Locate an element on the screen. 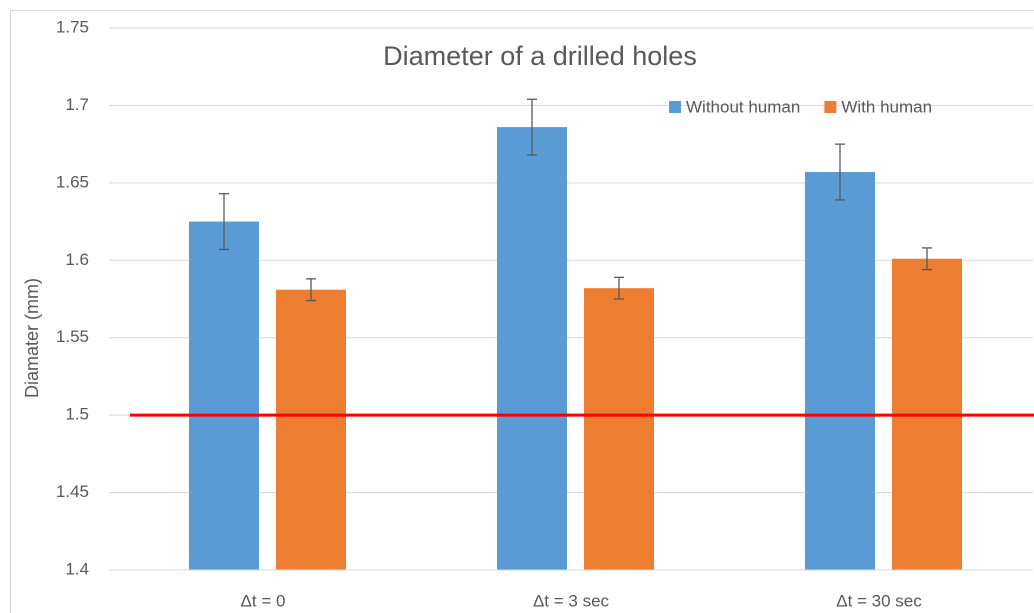 The image size is (1034, 613). y-tick-label: 1.7 is located at coordinates (77, 104).